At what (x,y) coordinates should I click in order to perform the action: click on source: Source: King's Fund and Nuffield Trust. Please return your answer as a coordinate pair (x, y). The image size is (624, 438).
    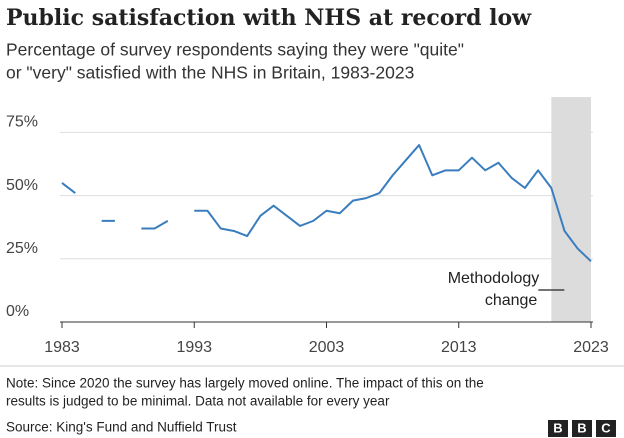
    Looking at the image, I should click on (121, 427).